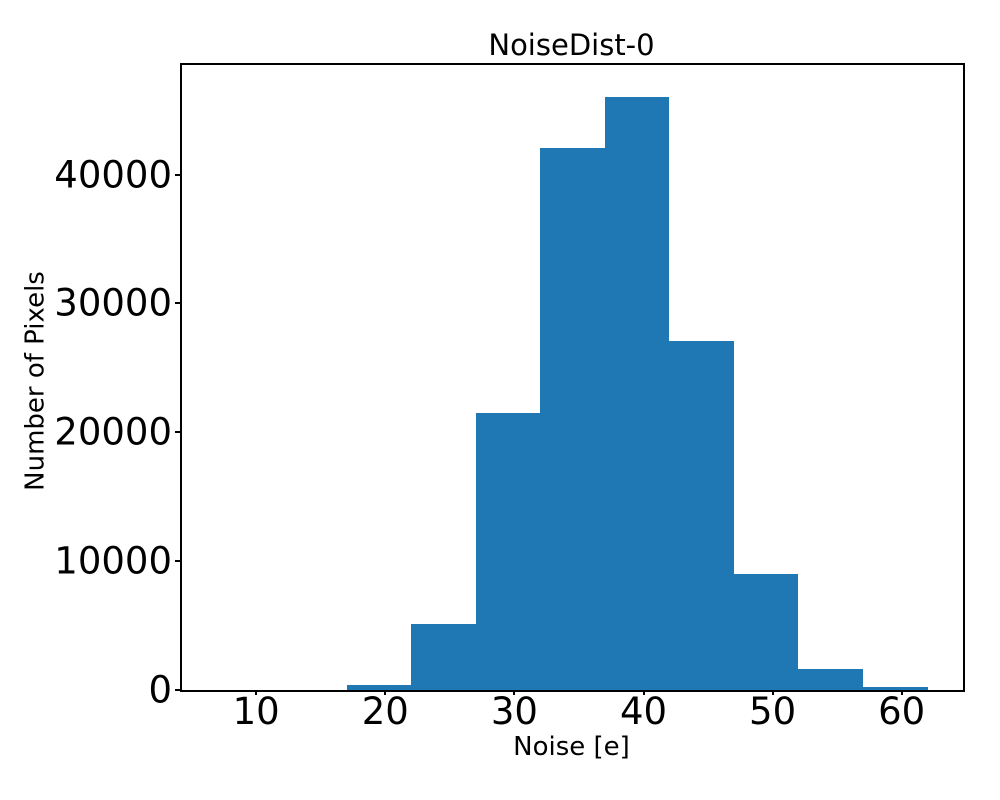 This screenshot has width=1000, height=800. What do you see at coordinates (113, 432) in the screenshot?
I see `y-tick-label: 20000` at bounding box center [113, 432].